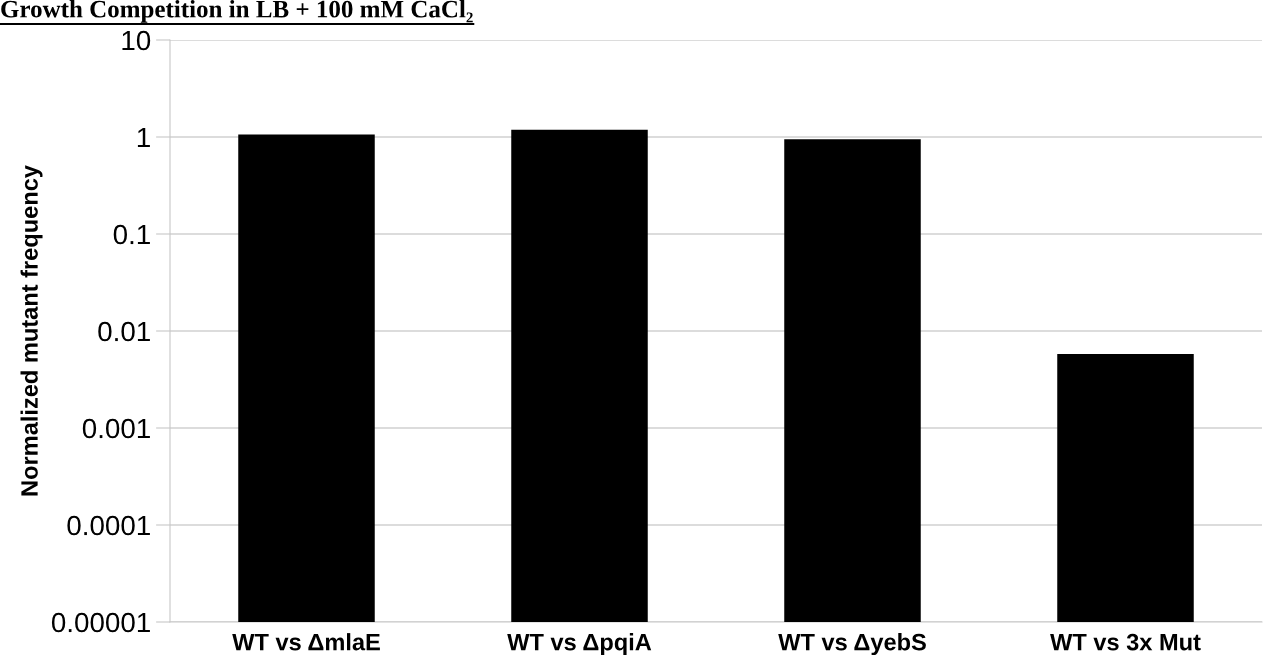 Image resolution: width=1265 pixels, height=662 pixels. What do you see at coordinates (1125, 642) in the screenshot?
I see `x-tick-label: WT vs 3x Mut` at bounding box center [1125, 642].